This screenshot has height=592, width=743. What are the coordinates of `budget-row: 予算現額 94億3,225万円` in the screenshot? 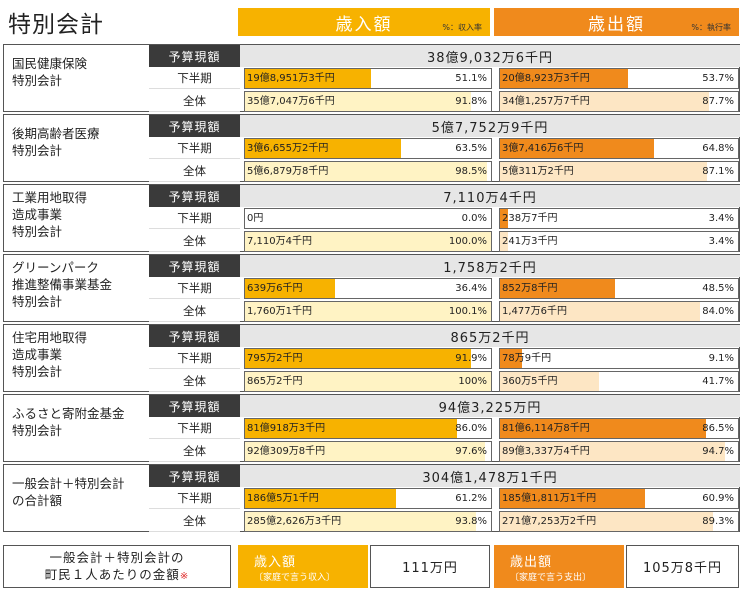 It's located at (444, 406).